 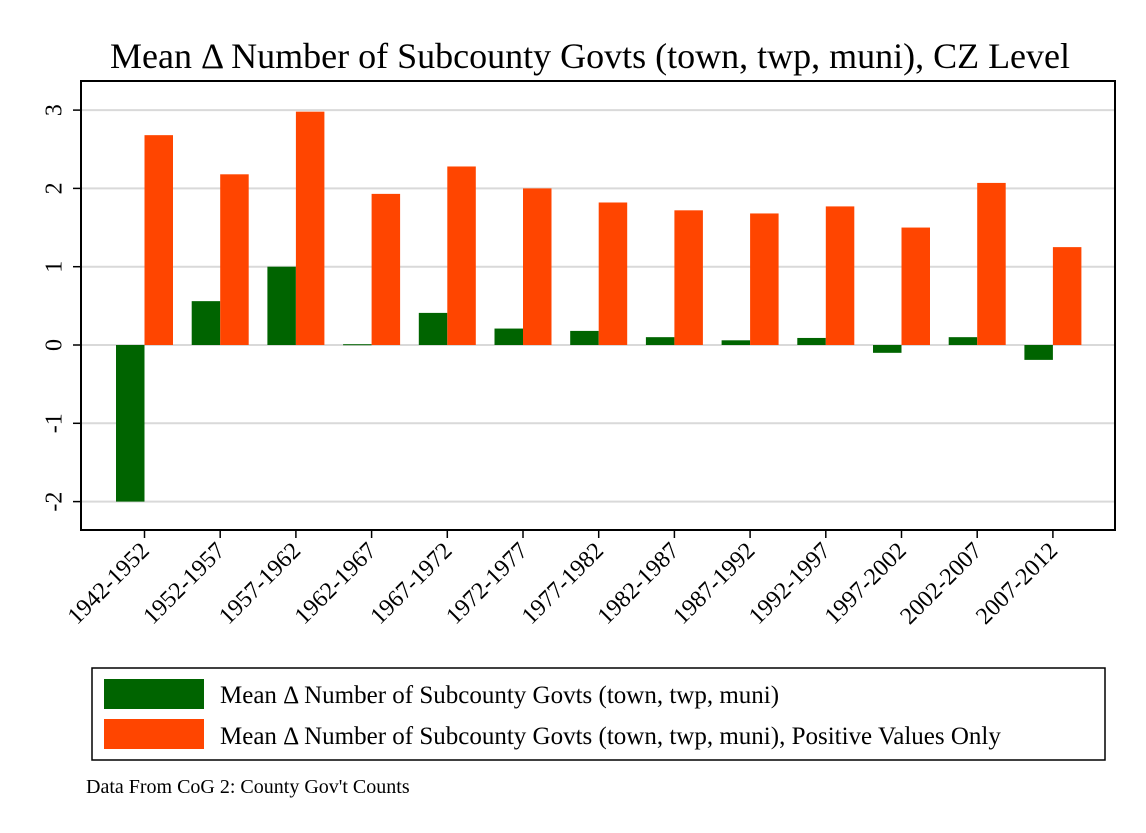 What do you see at coordinates (130, 423) in the screenshot?
I see `bar-series-1-1942-1952` at bounding box center [130, 423].